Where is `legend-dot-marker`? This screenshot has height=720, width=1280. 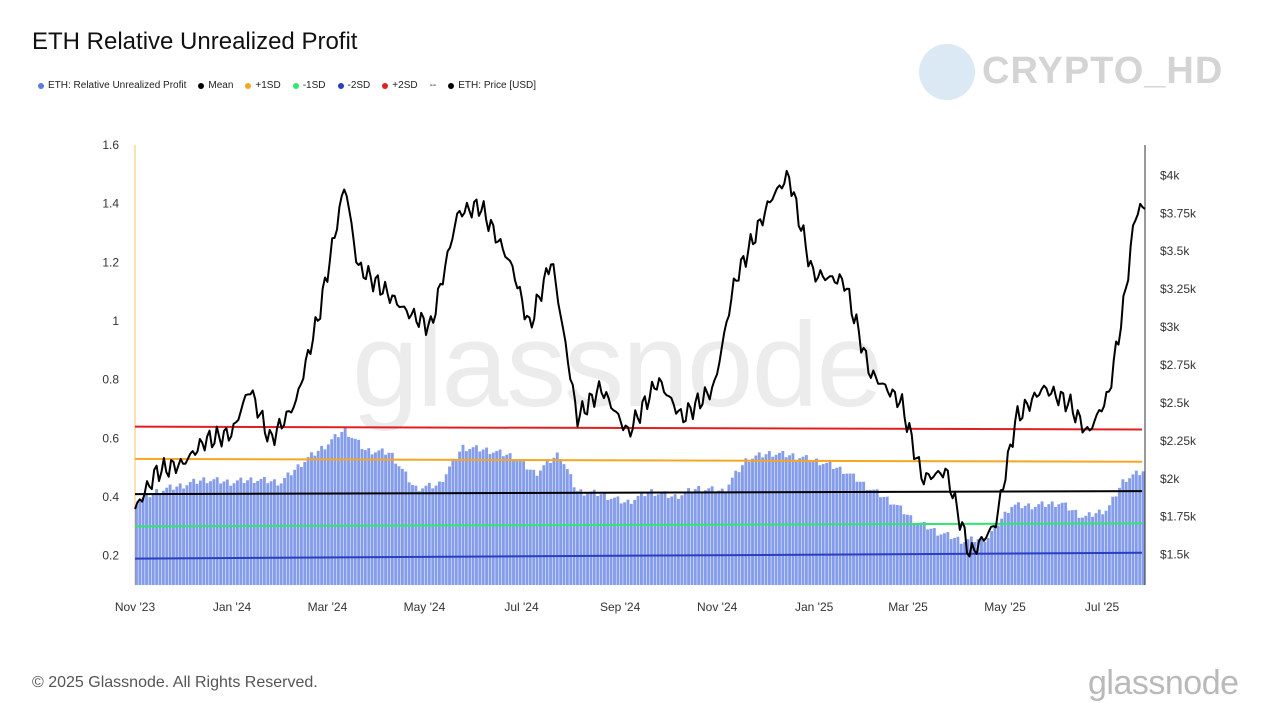 legend-dot-marker is located at coordinates (248, 85).